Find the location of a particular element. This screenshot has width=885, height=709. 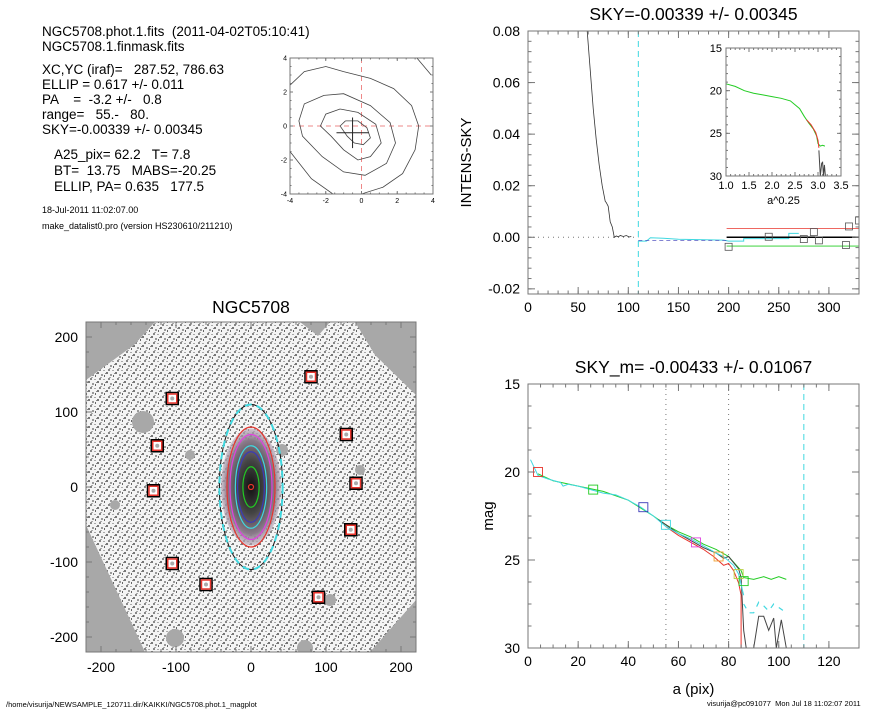

y-tick-label: -2 is located at coordinates (284, 160).